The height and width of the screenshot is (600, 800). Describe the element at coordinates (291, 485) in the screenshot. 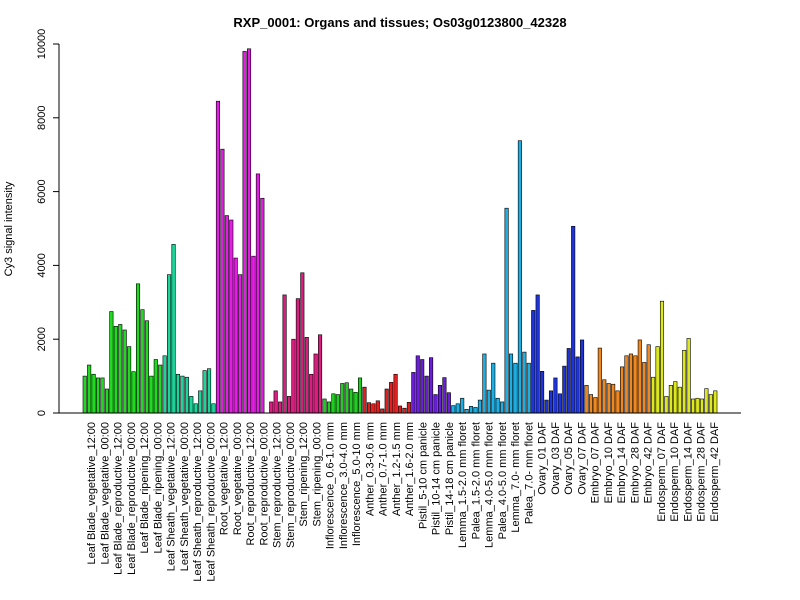

I see `x-tick-label: Stem_reproductive_00:00` at that location.